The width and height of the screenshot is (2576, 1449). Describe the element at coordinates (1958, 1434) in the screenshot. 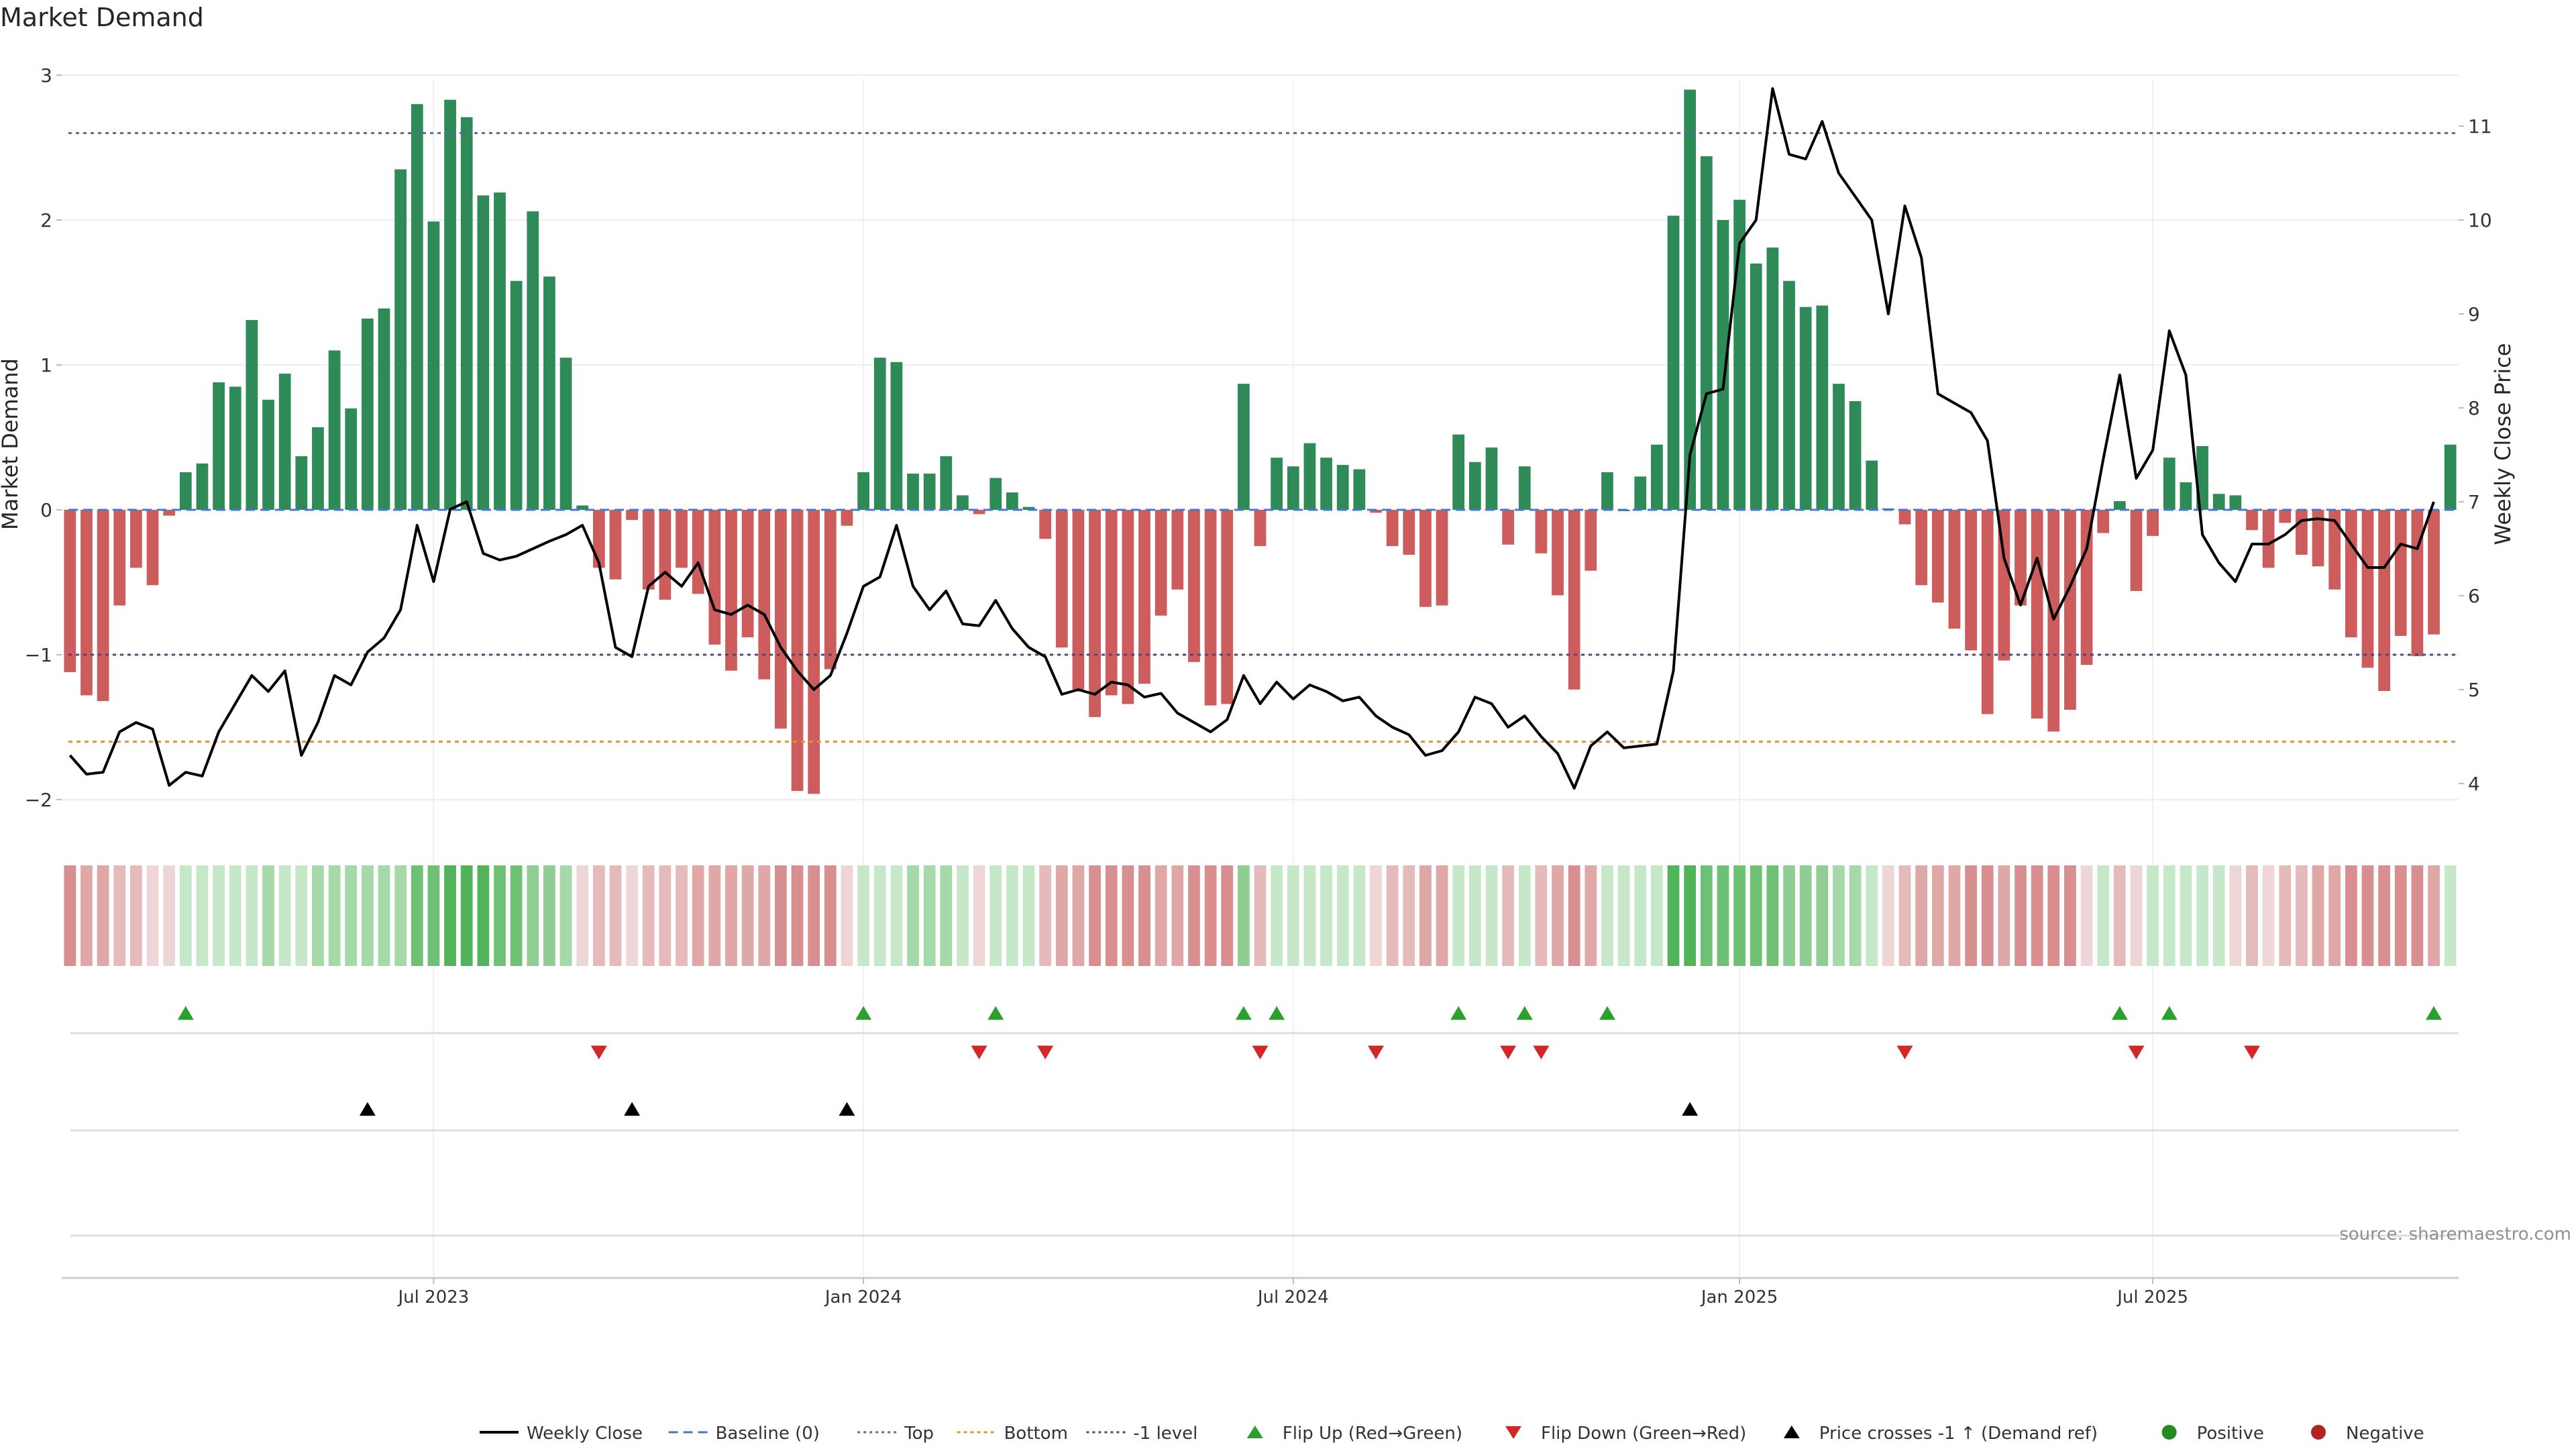

I see `legend-label-price-cross: Price crosses -1 ↑ (Demand ref)` at that location.